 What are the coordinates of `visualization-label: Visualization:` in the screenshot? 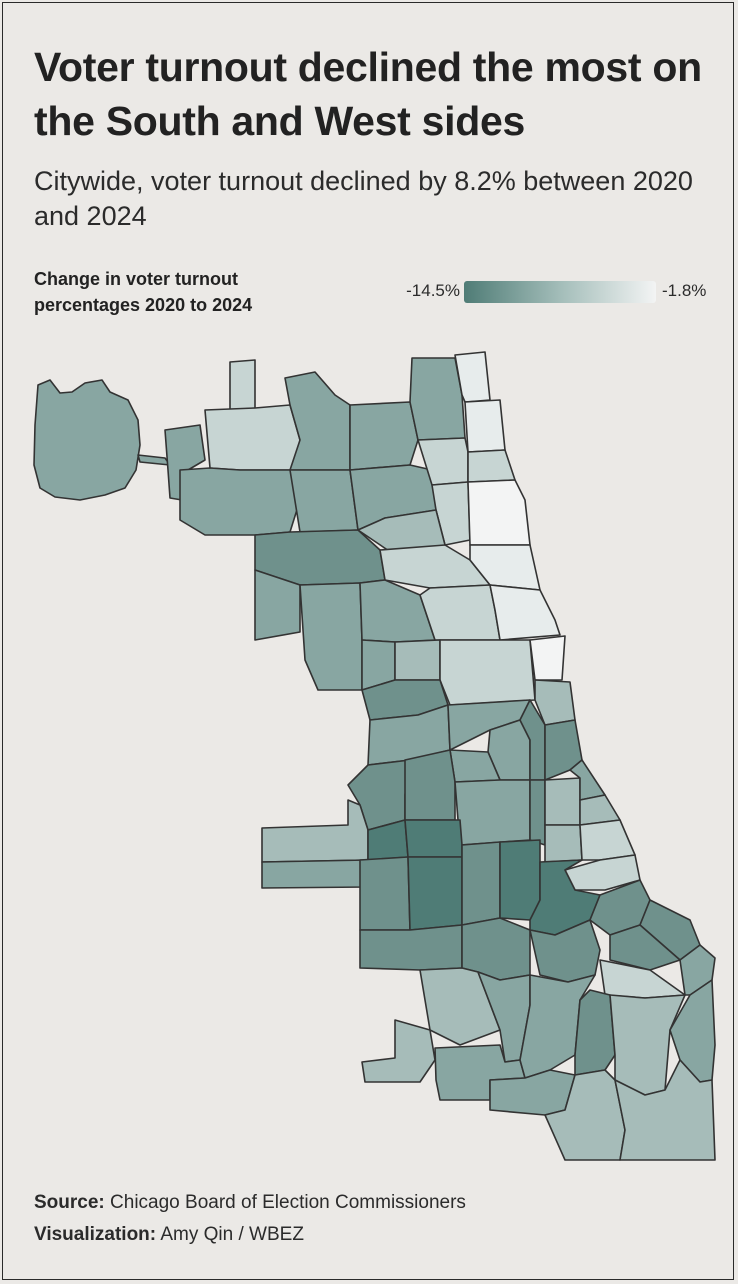 It's located at (95, 1234).